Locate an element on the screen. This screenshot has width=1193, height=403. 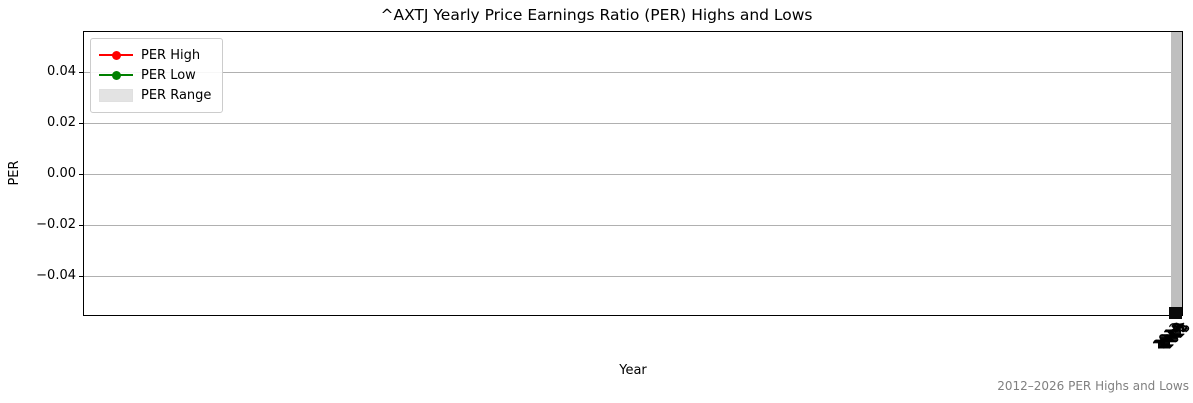
legend-label: PER High is located at coordinates (171, 55).